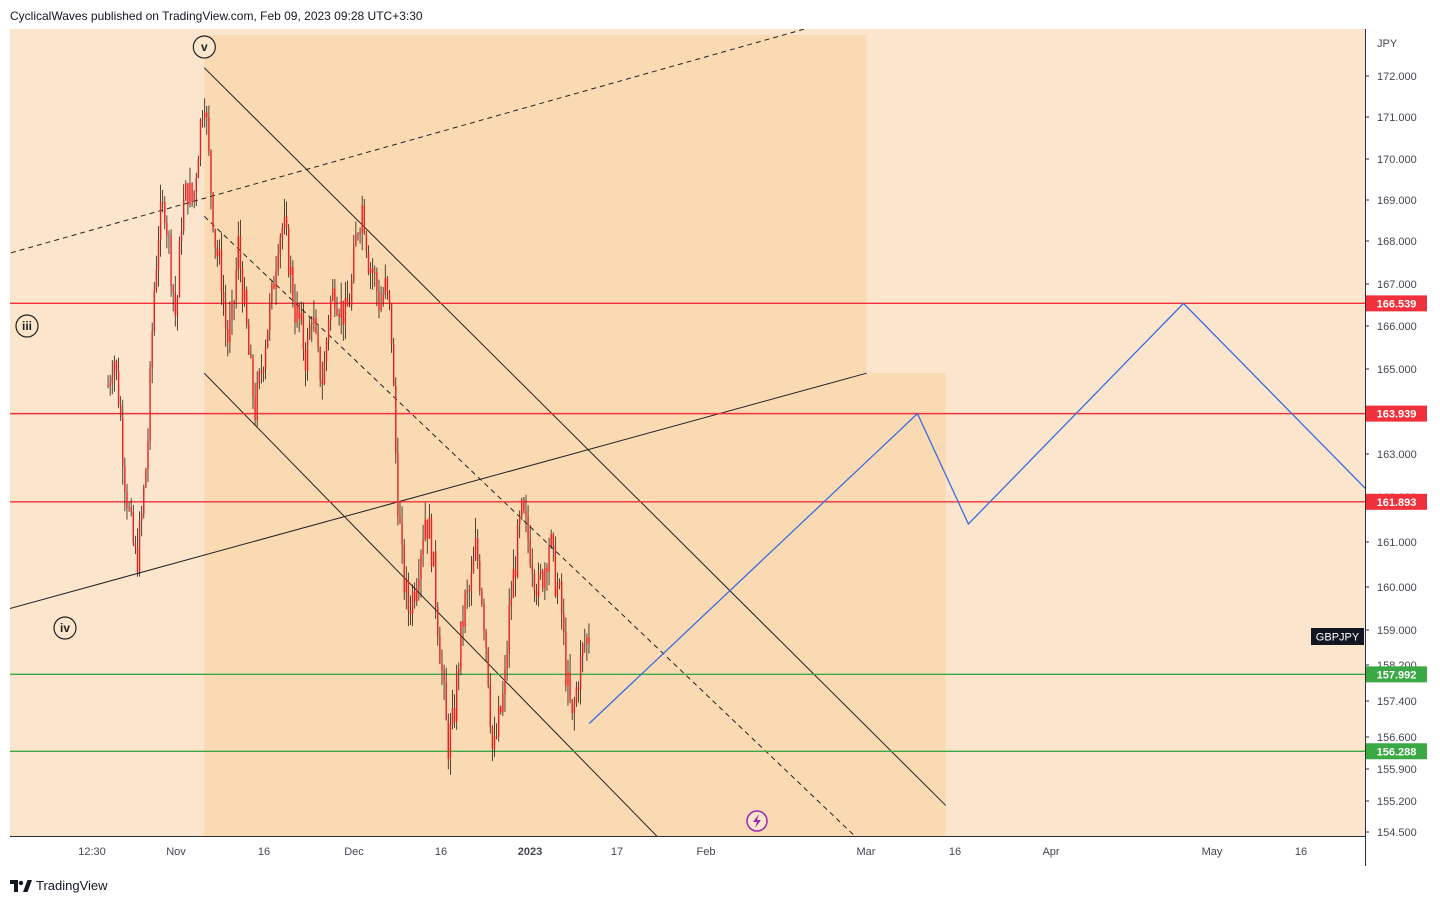  I want to click on y-tick-label: 168.000, so click(1397, 242).